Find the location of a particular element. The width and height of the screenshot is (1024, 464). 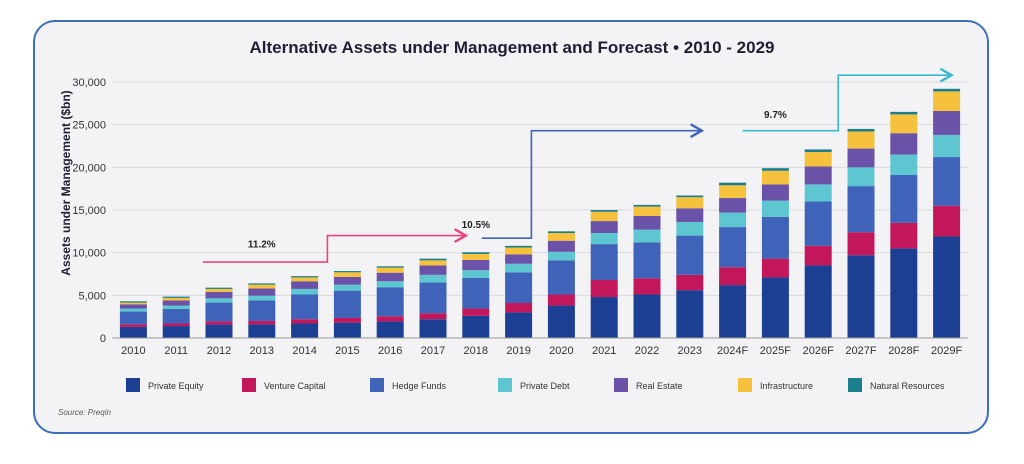

bar-infrastructure-2017 is located at coordinates (433, 263).